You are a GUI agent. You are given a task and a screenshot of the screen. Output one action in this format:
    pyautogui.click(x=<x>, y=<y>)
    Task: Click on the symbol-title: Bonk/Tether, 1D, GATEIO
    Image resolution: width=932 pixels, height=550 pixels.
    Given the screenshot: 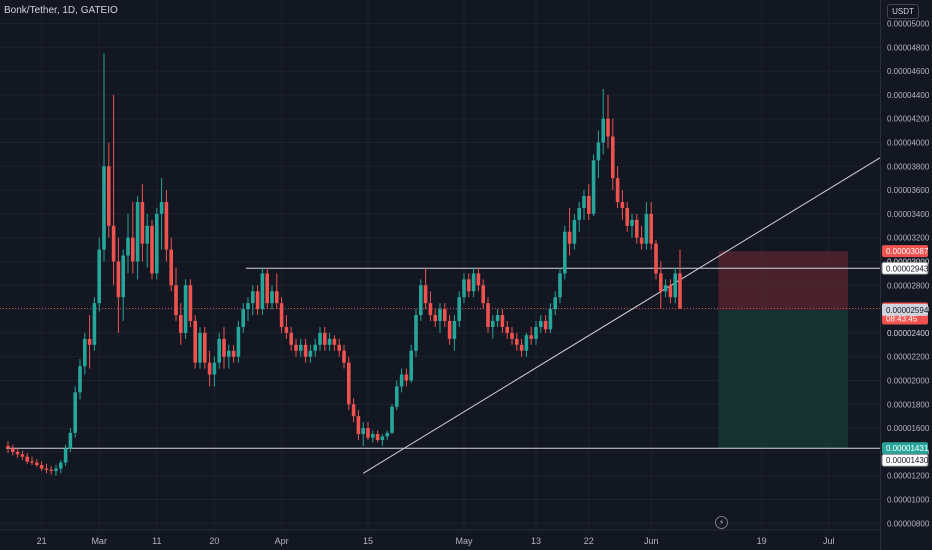 What is the action you would take?
    pyautogui.click(x=61, y=10)
    